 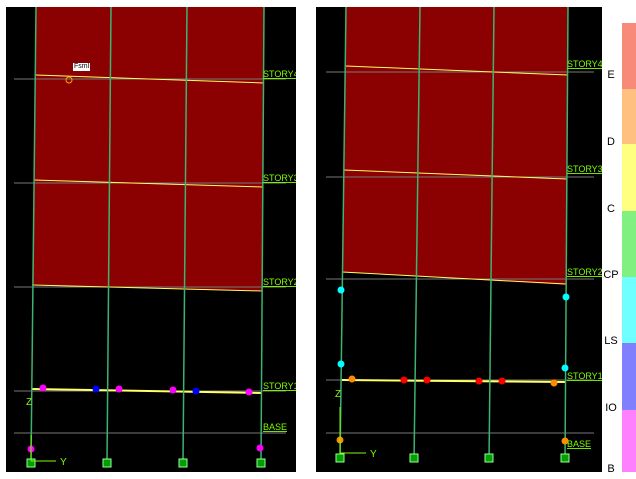 What do you see at coordinates (629, 244) in the screenshot?
I see `legend-band-cp` at bounding box center [629, 244].